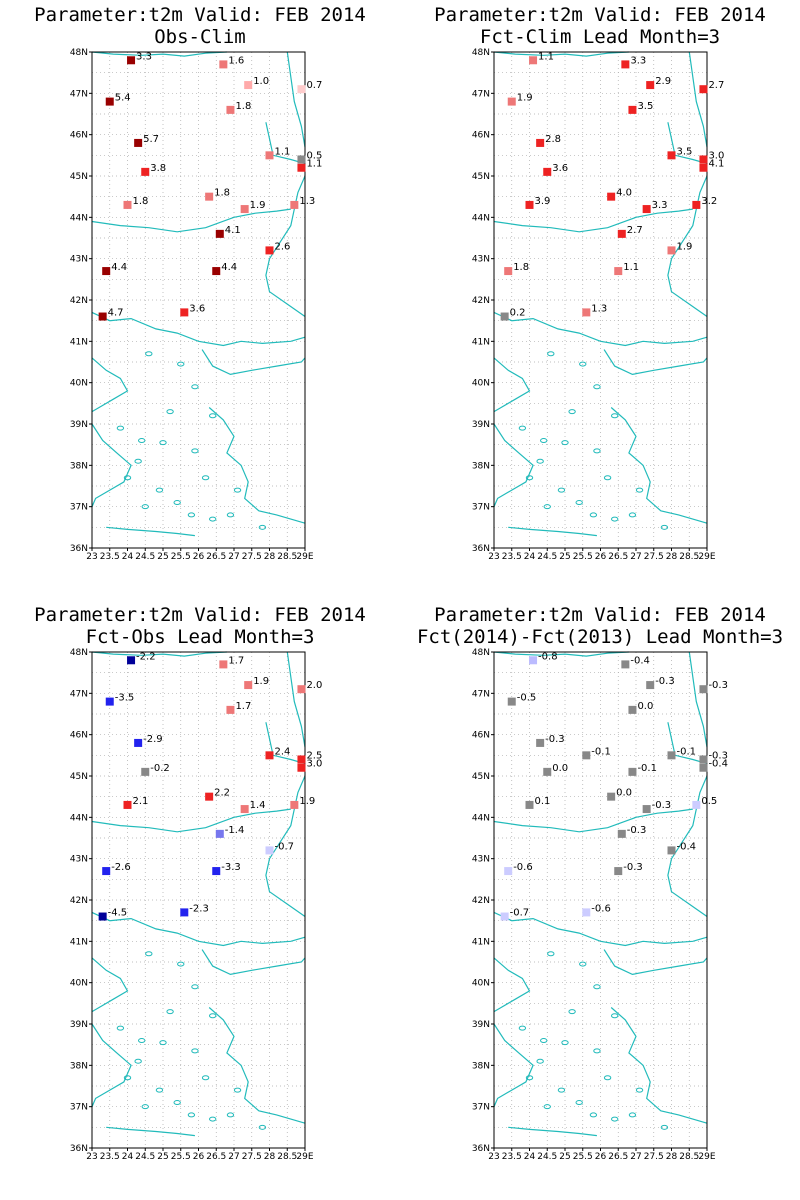 The width and height of the screenshot is (800, 1200). I want to click on station-value-label: 4.0, so click(624, 193).